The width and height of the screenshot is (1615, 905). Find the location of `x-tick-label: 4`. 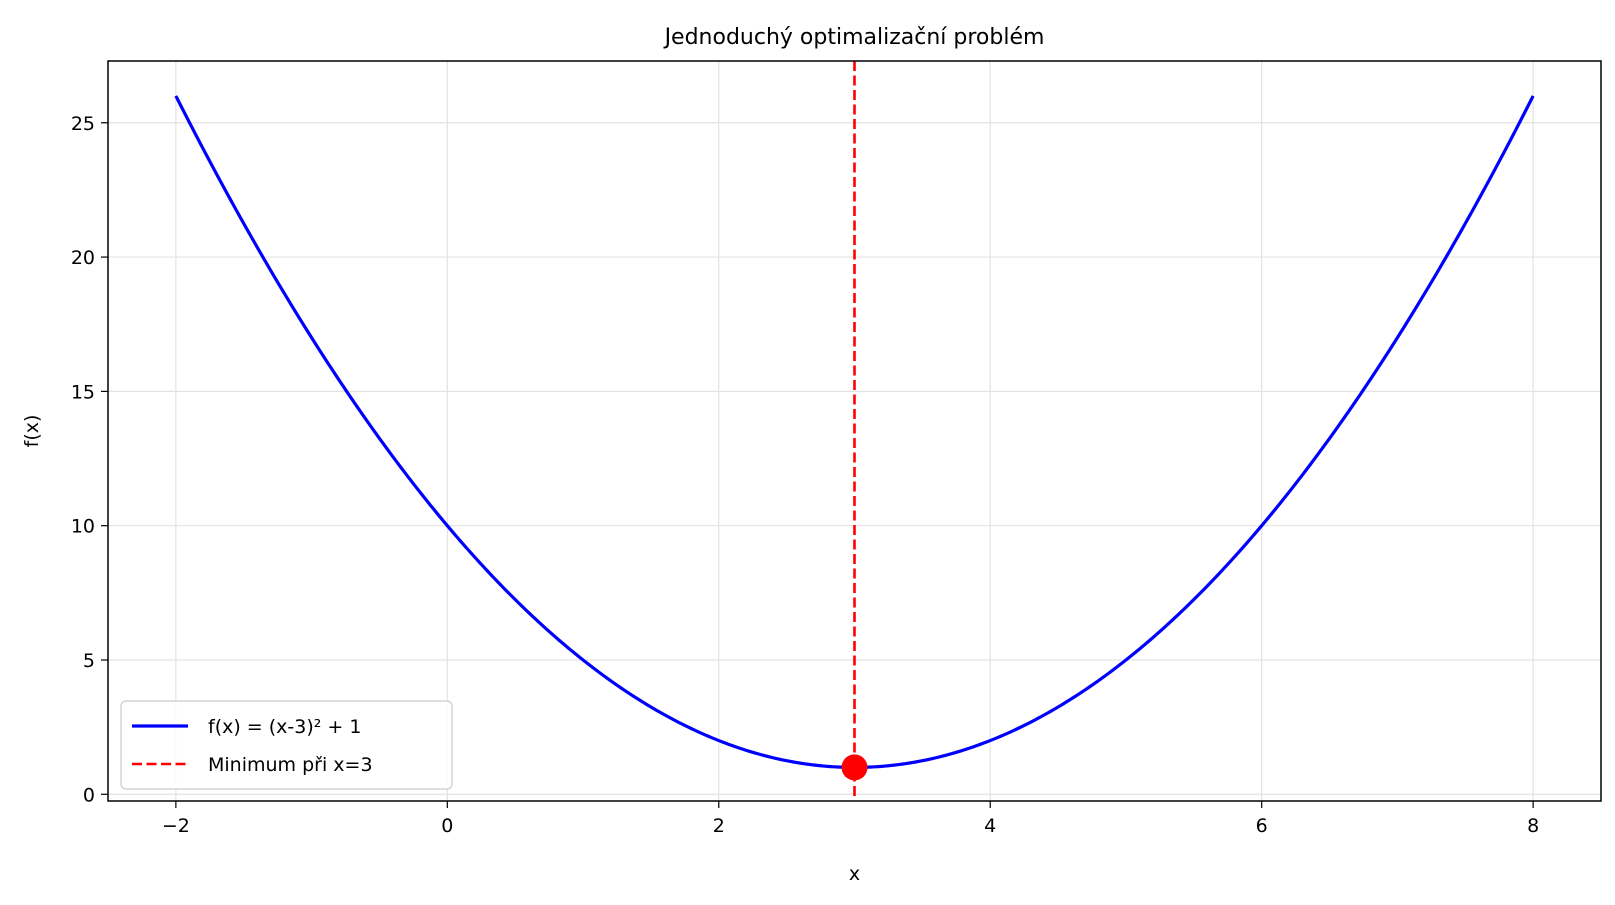

x-tick-label: 4 is located at coordinates (990, 826).